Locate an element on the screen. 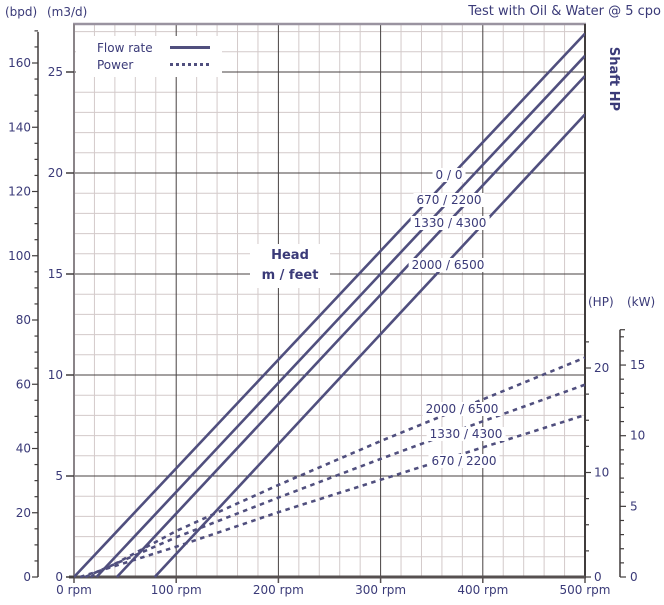  x-axis-tick-label: 200 rpm is located at coordinates (278, 590).